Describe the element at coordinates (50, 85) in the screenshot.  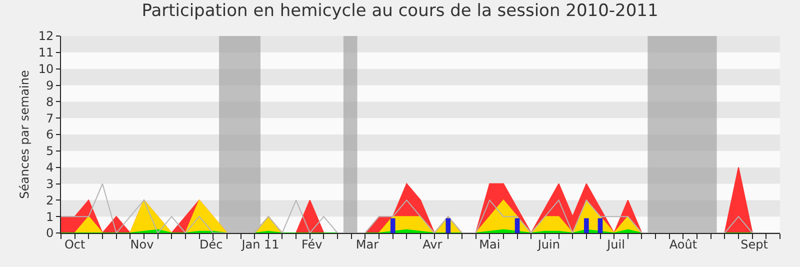
I see `y-tick-label: 9` at that location.